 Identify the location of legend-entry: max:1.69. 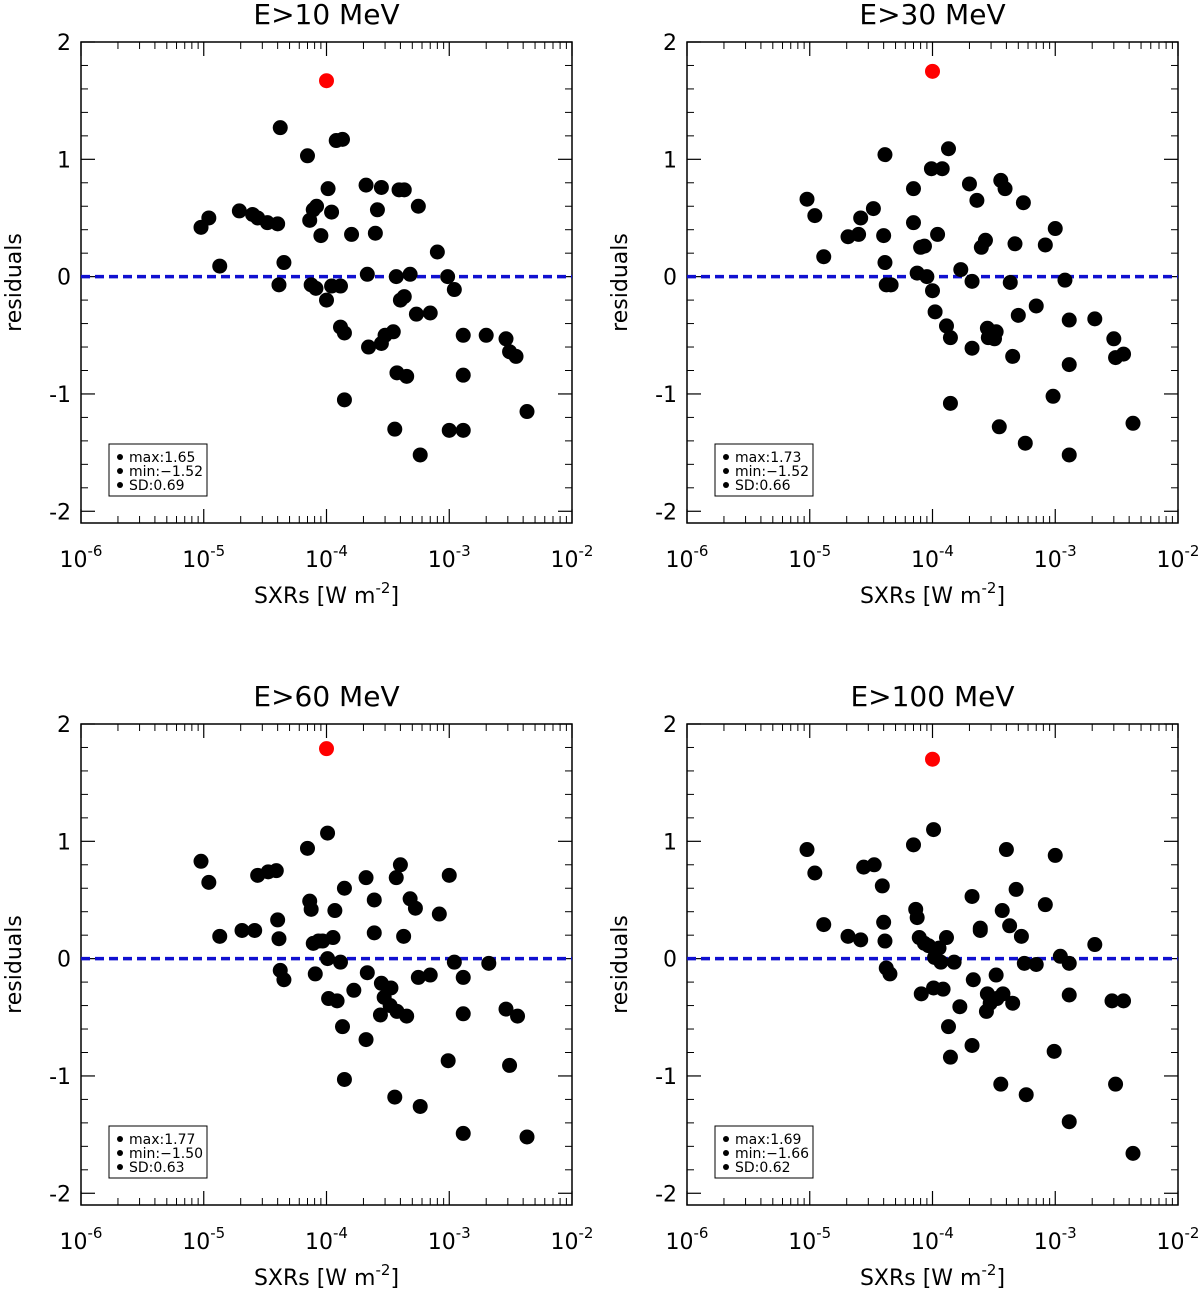
(768, 1140).